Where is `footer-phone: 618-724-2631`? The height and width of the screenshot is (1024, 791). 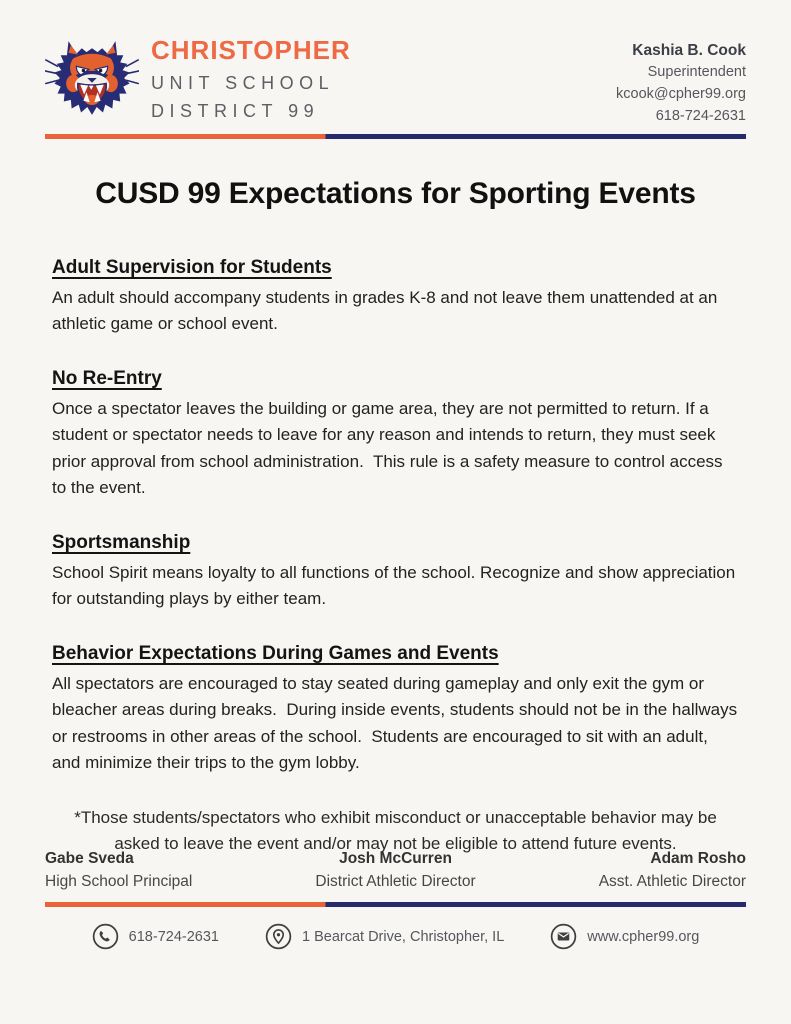
footer-phone: 618-724-2631 is located at coordinates (155, 936).